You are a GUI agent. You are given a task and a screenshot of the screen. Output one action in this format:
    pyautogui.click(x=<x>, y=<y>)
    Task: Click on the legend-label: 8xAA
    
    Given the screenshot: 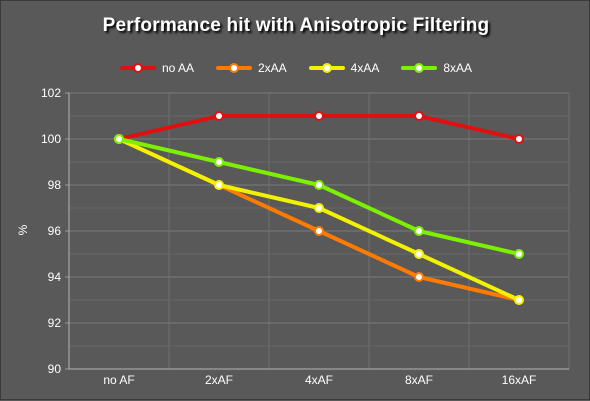 What is the action you would take?
    pyautogui.click(x=458, y=68)
    